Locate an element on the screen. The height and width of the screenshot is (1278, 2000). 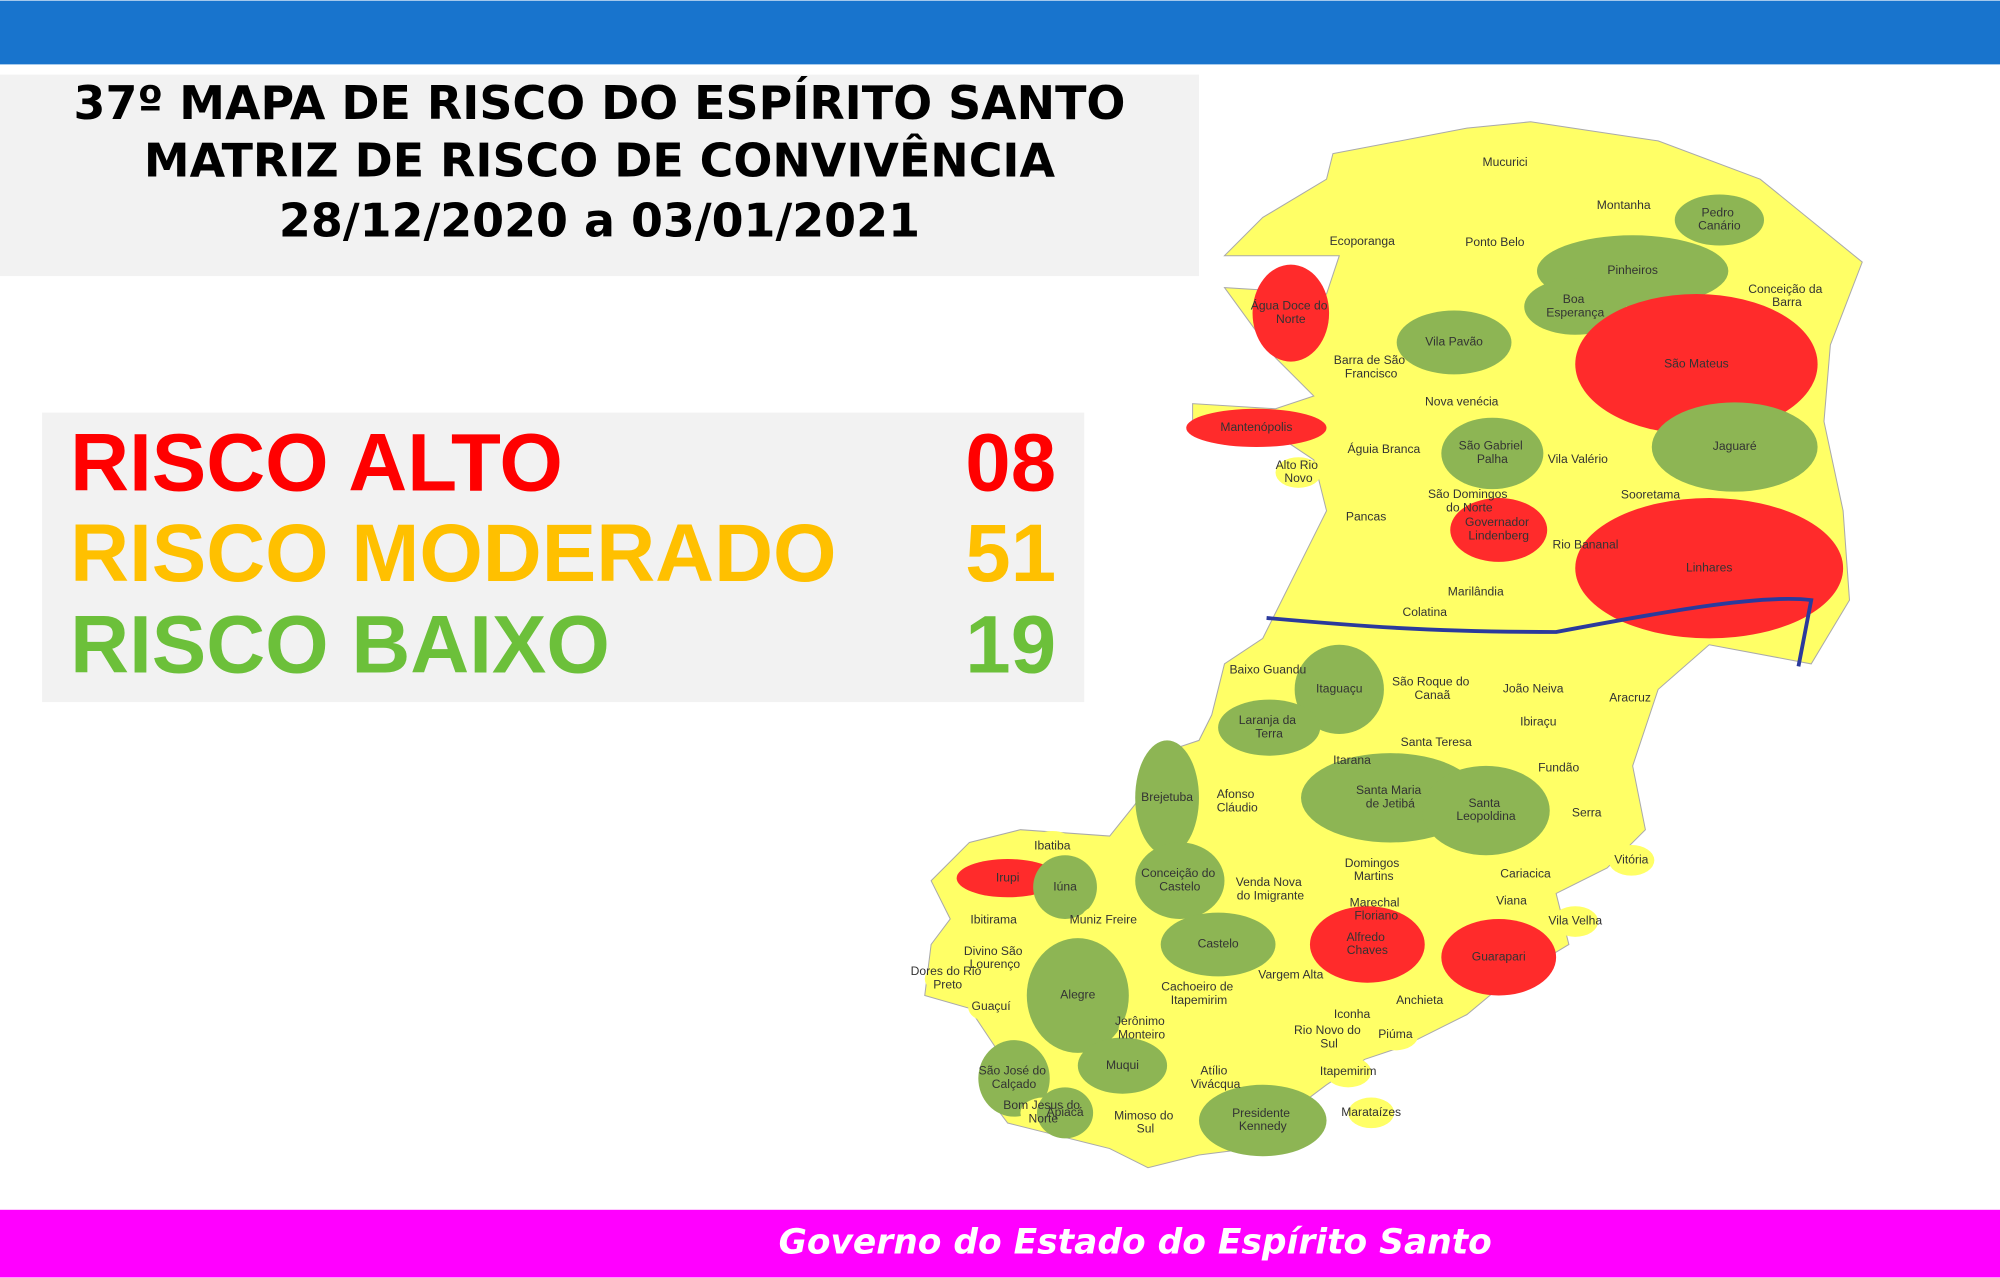
municipality-label: Viana is located at coordinates (1511, 900).